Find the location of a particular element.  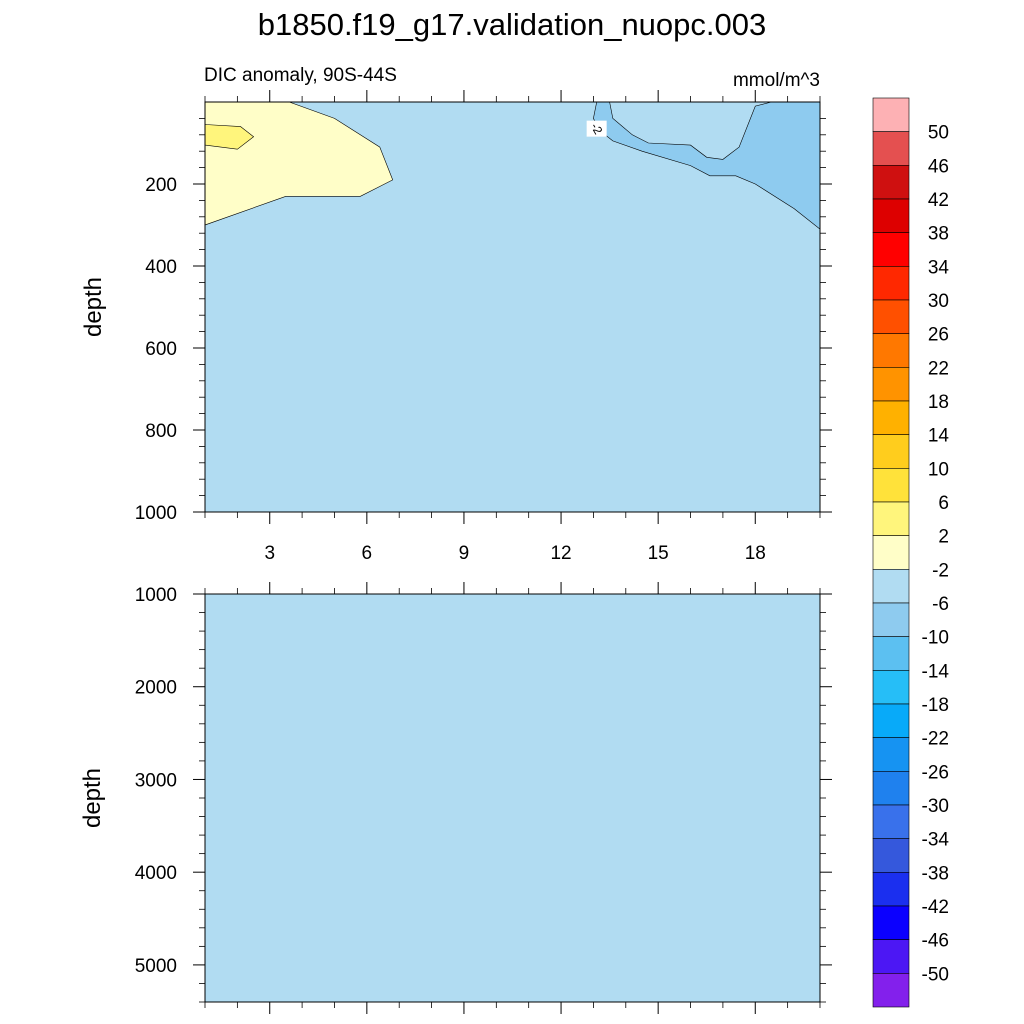

top-panel-left-label: DIC anomaly, 90S-44S is located at coordinates (300, 75).